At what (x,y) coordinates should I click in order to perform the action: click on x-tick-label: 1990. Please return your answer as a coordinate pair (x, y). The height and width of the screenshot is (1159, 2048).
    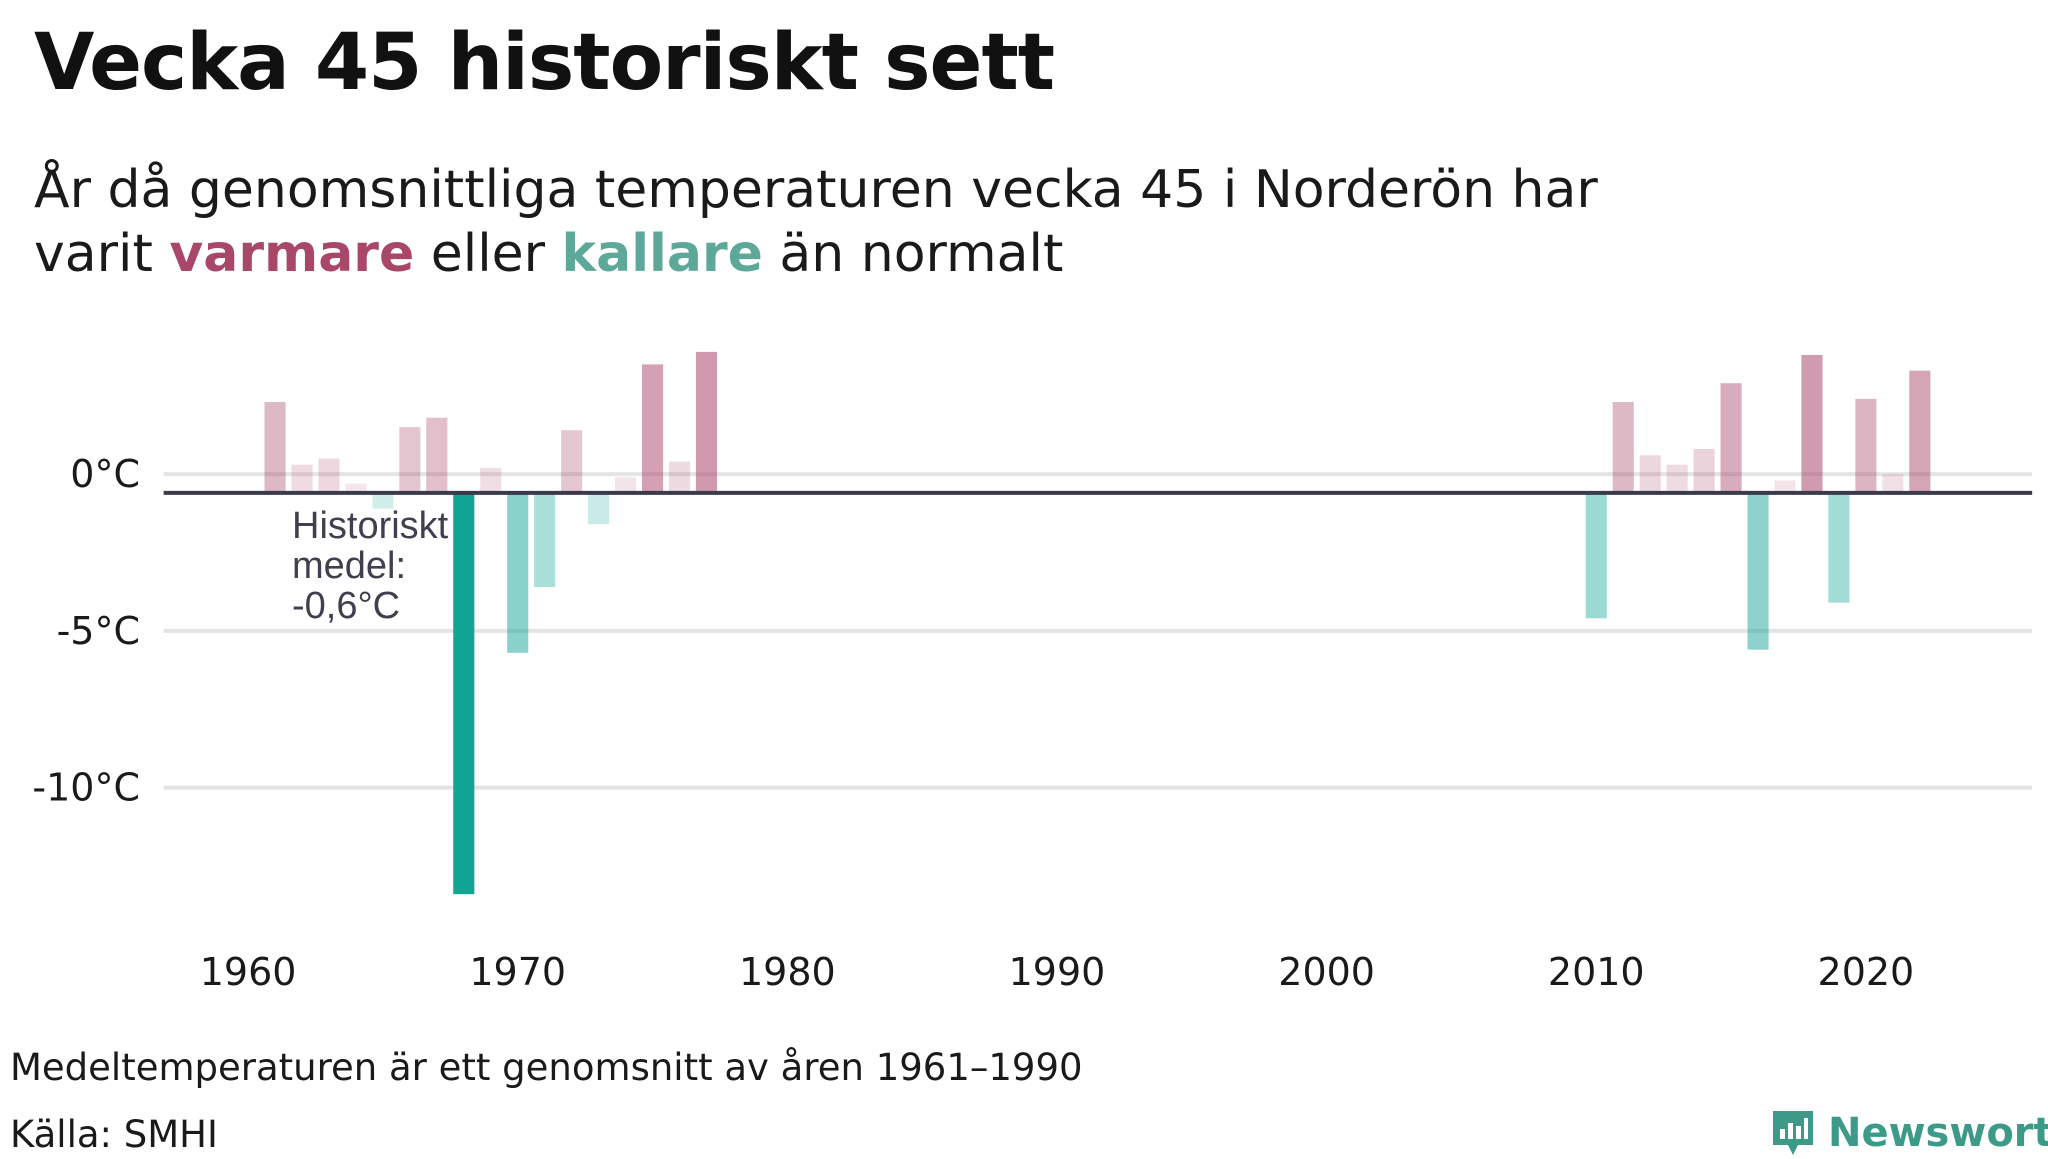
    Looking at the image, I should click on (1057, 972).